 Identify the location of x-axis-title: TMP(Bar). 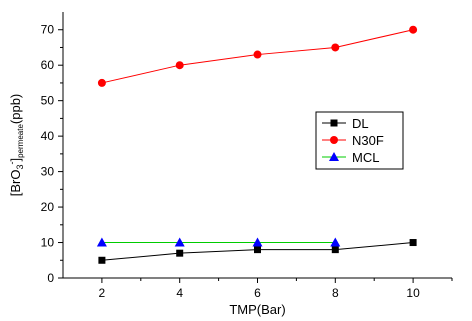
(257, 309).